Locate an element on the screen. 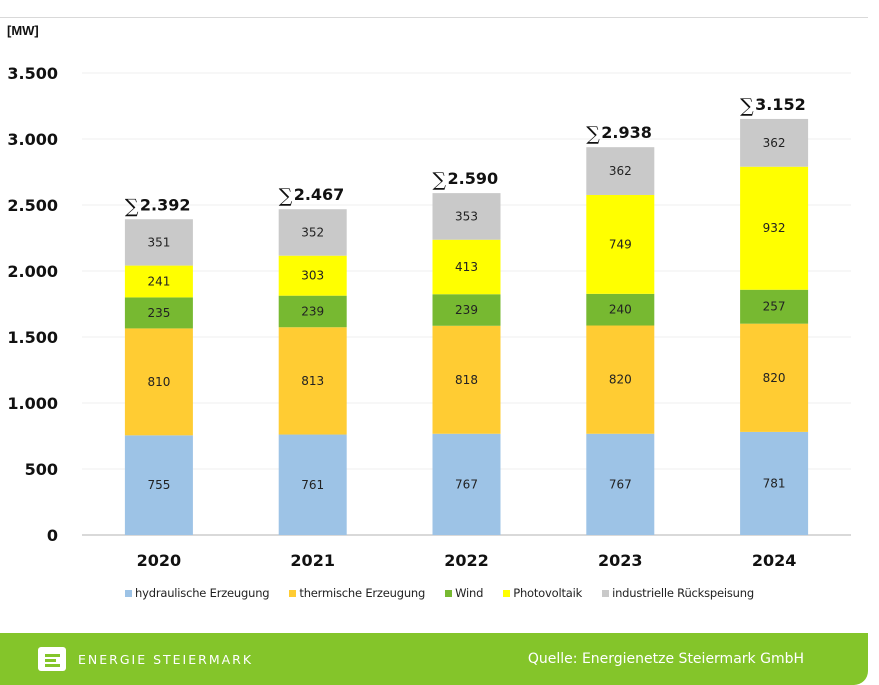 The image size is (879, 685). x-tick-label: 2022 is located at coordinates (466, 560).